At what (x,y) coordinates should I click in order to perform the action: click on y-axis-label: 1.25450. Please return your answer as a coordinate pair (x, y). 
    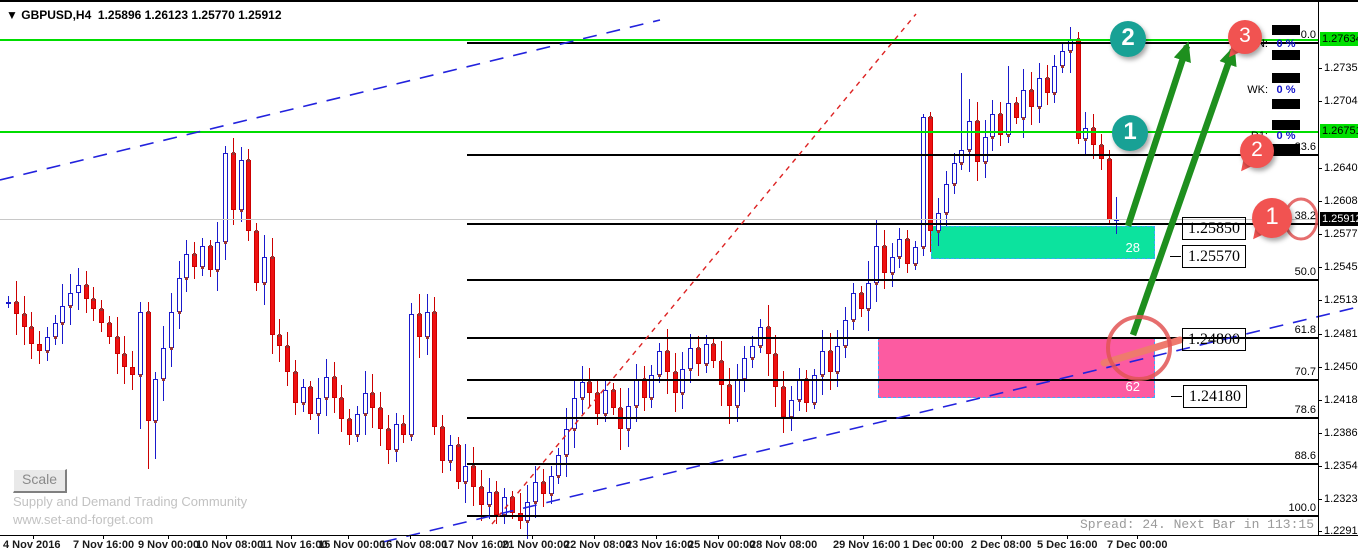
    Looking at the image, I should click on (1341, 267).